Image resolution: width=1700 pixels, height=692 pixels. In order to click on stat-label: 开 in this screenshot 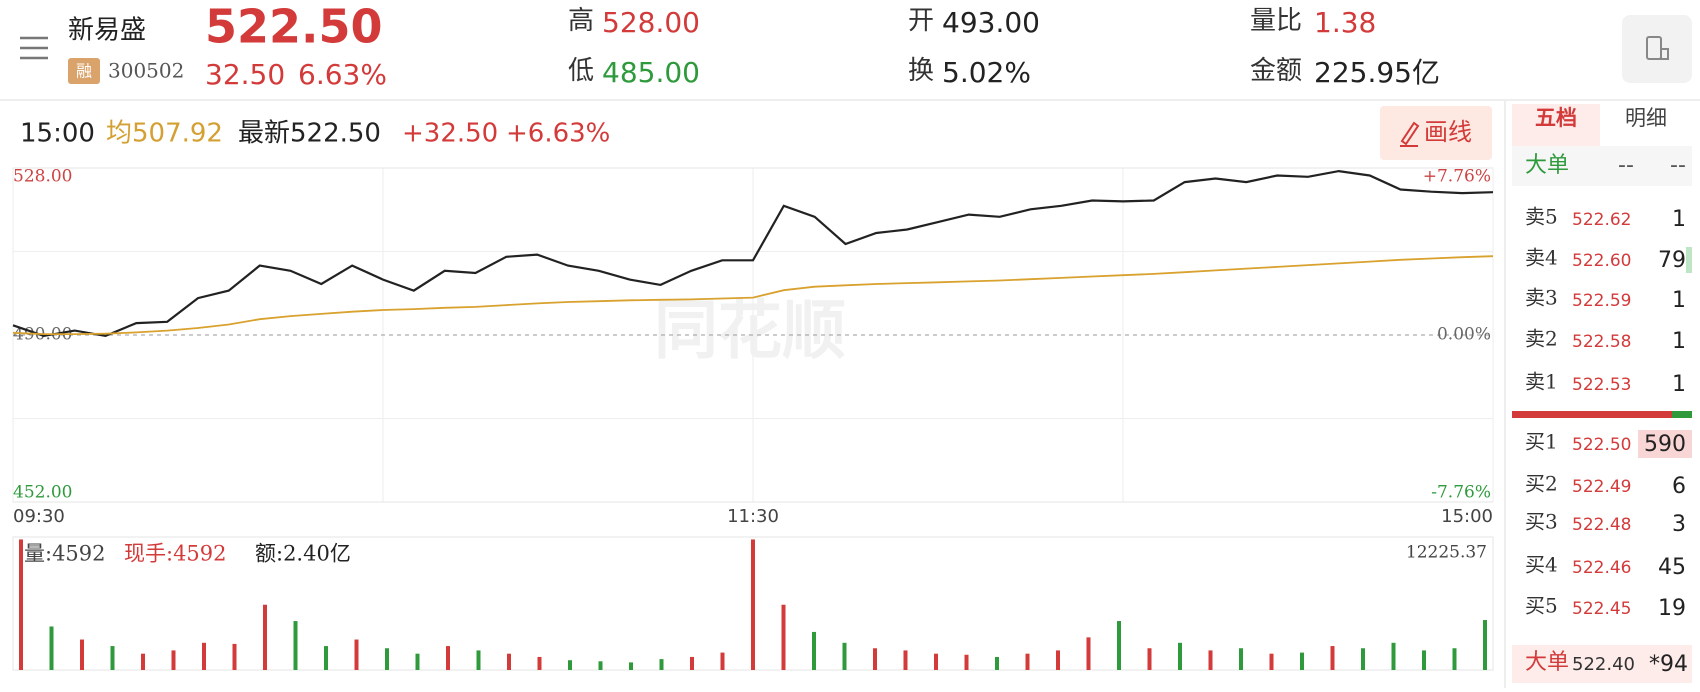, I will do `click(921, 21)`.